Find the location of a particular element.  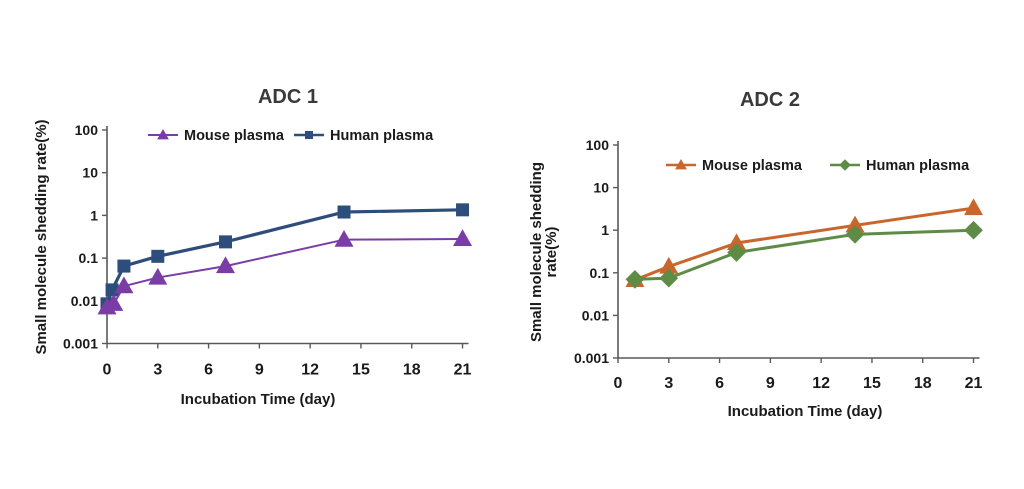

y-axis-title: rate(%) is located at coordinates (551, 252).